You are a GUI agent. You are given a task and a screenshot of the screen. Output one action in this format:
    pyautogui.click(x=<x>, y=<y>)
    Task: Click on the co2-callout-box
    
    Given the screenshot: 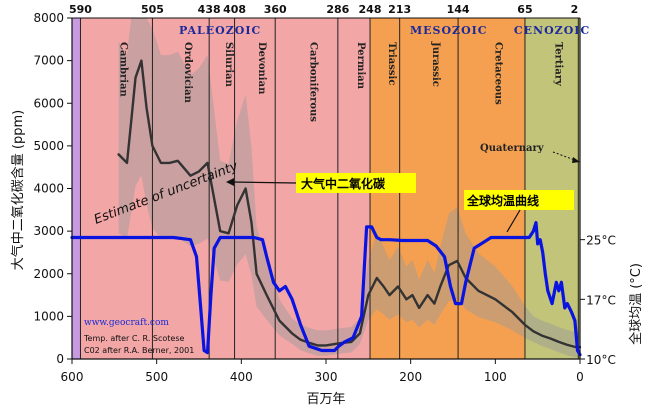 What is the action you would take?
    pyautogui.click(x=356, y=183)
    